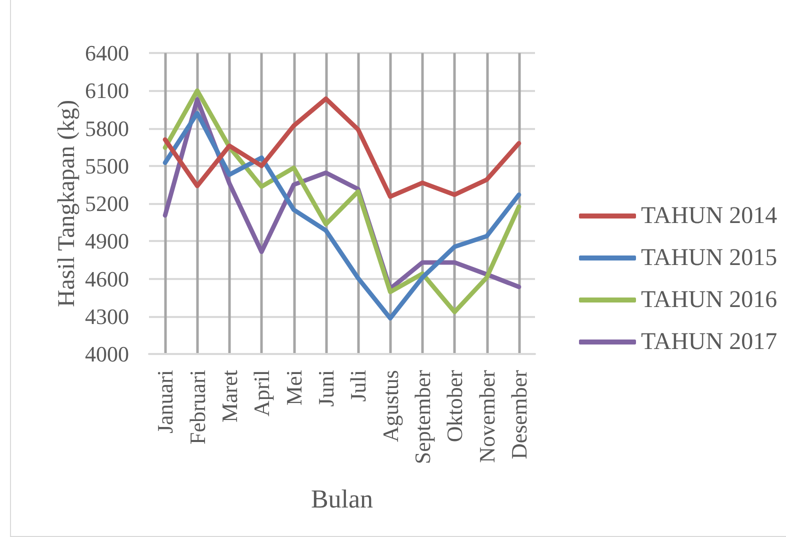  Describe the element at coordinates (107, 316) in the screenshot. I see `y-tick-label: 4300` at that location.